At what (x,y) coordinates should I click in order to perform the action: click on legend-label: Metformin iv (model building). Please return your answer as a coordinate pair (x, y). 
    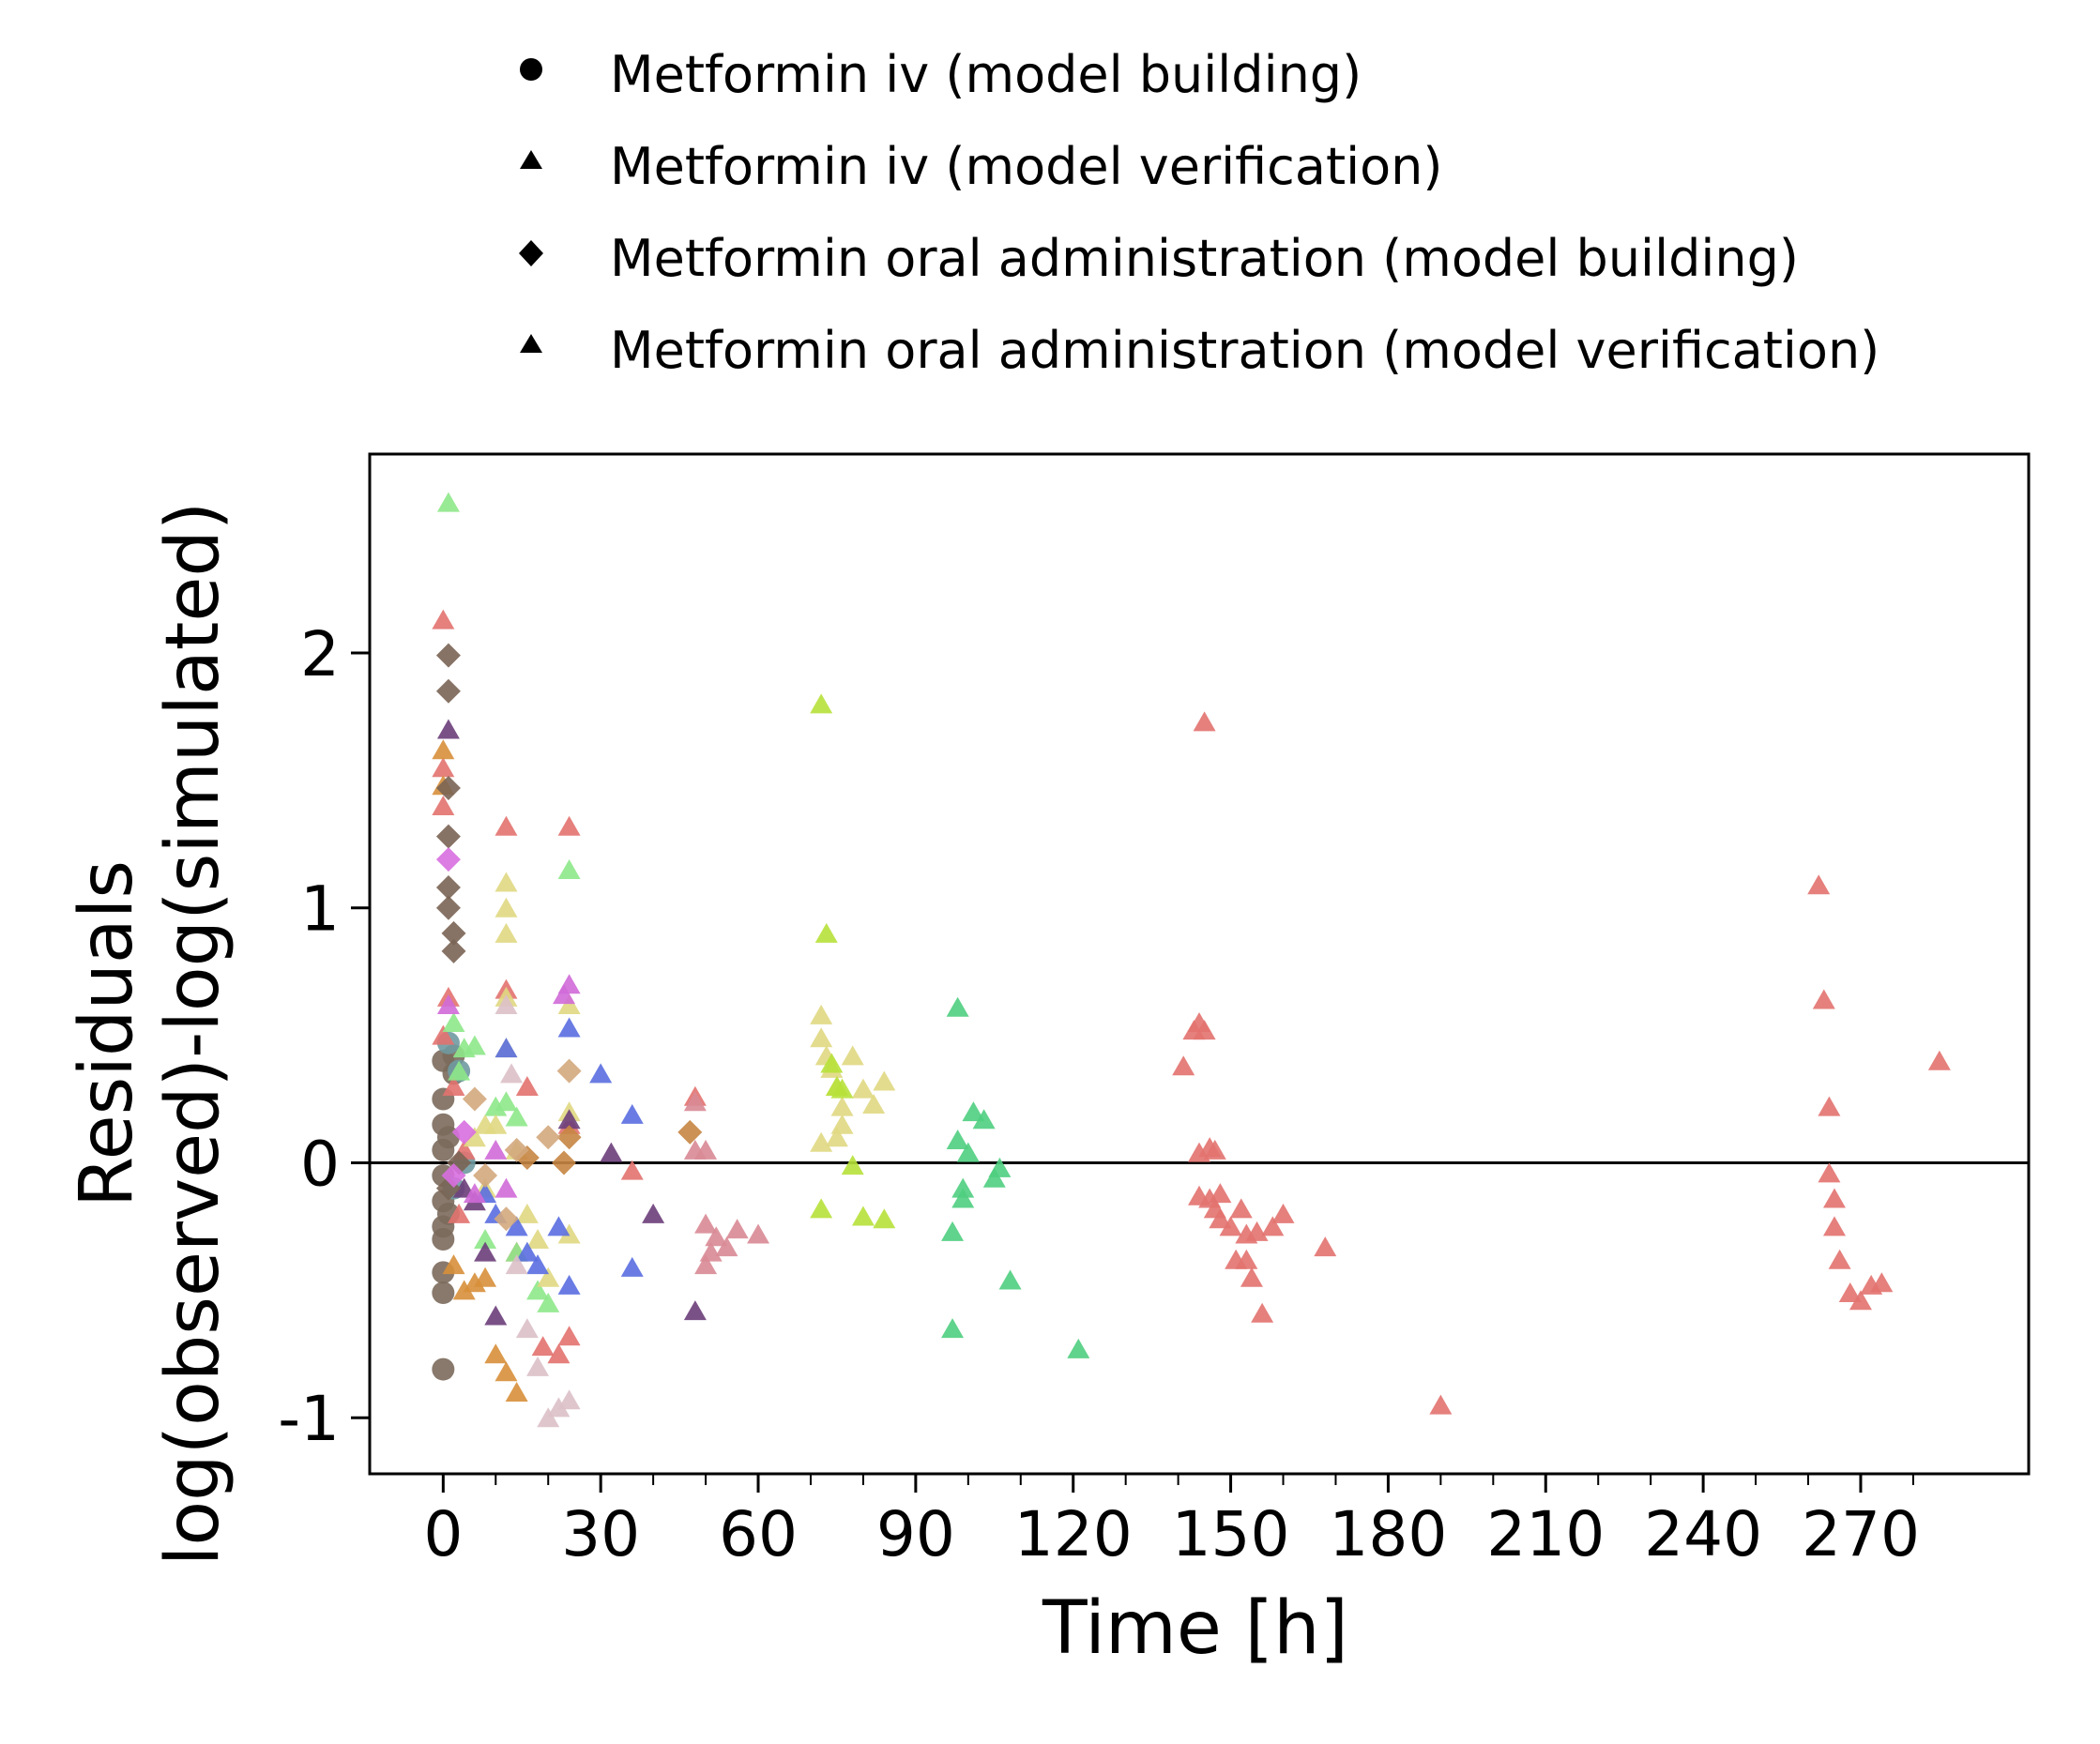
    Looking at the image, I should click on (986, 74).